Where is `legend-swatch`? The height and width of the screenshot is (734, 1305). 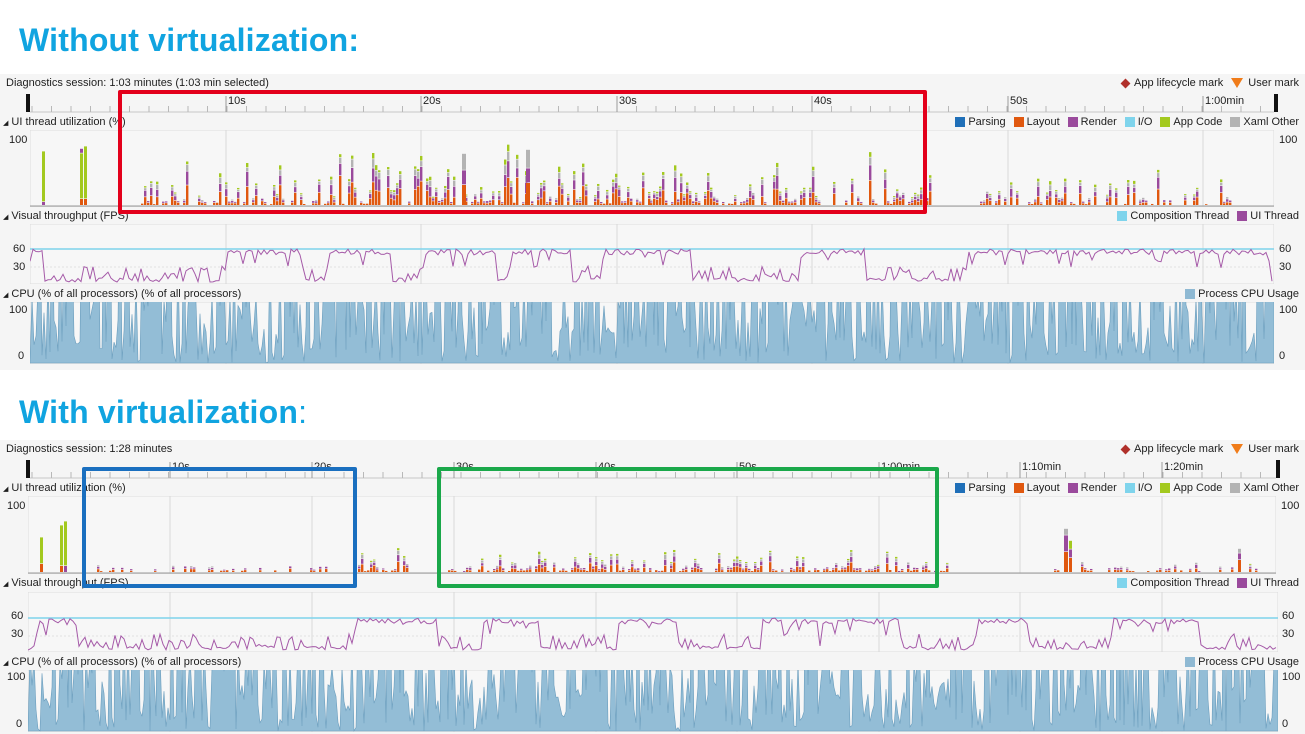
legend-swatch is located at coordinates (1072, 488).